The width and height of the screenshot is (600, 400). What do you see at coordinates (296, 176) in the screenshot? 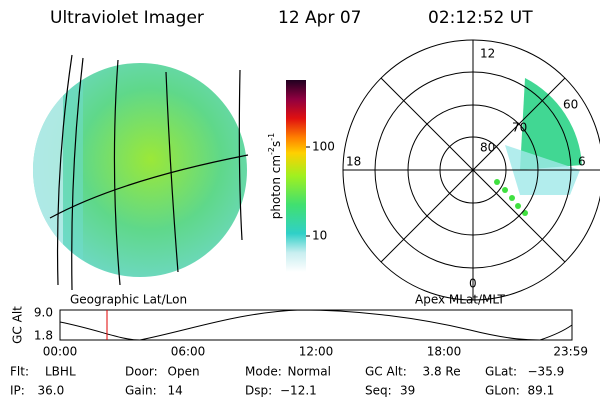
I see `colorbar` at bounding box center [296, 176].